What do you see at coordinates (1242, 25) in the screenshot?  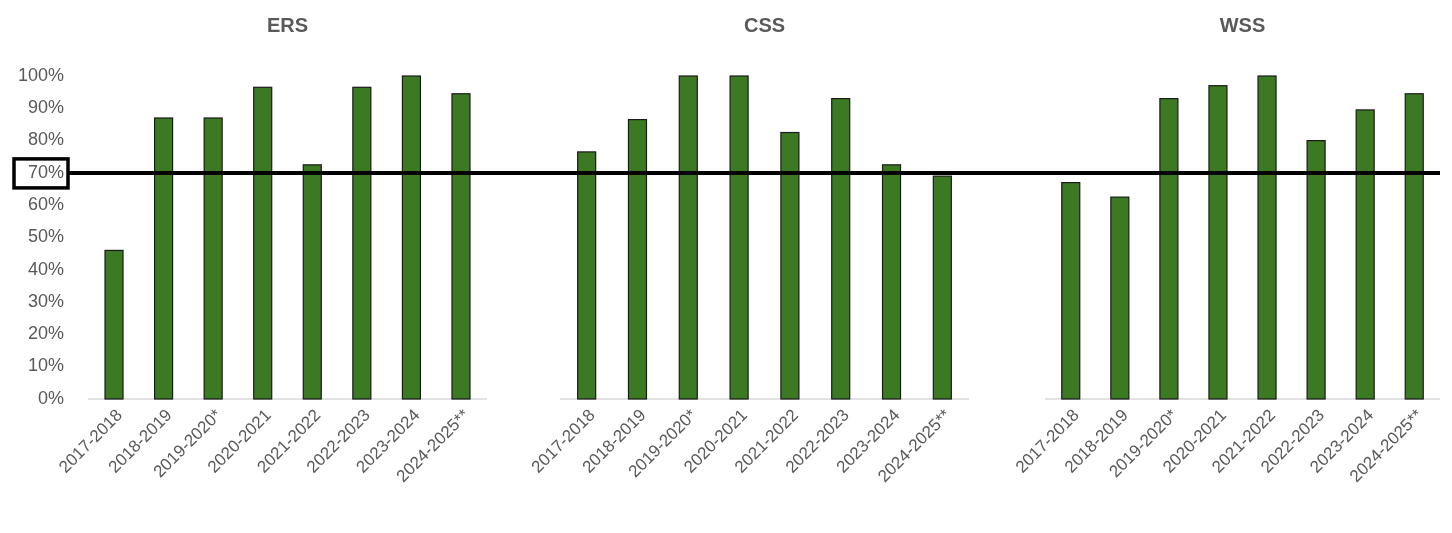 I see `chart-title: WSS` at bounding box center [1242, 25].